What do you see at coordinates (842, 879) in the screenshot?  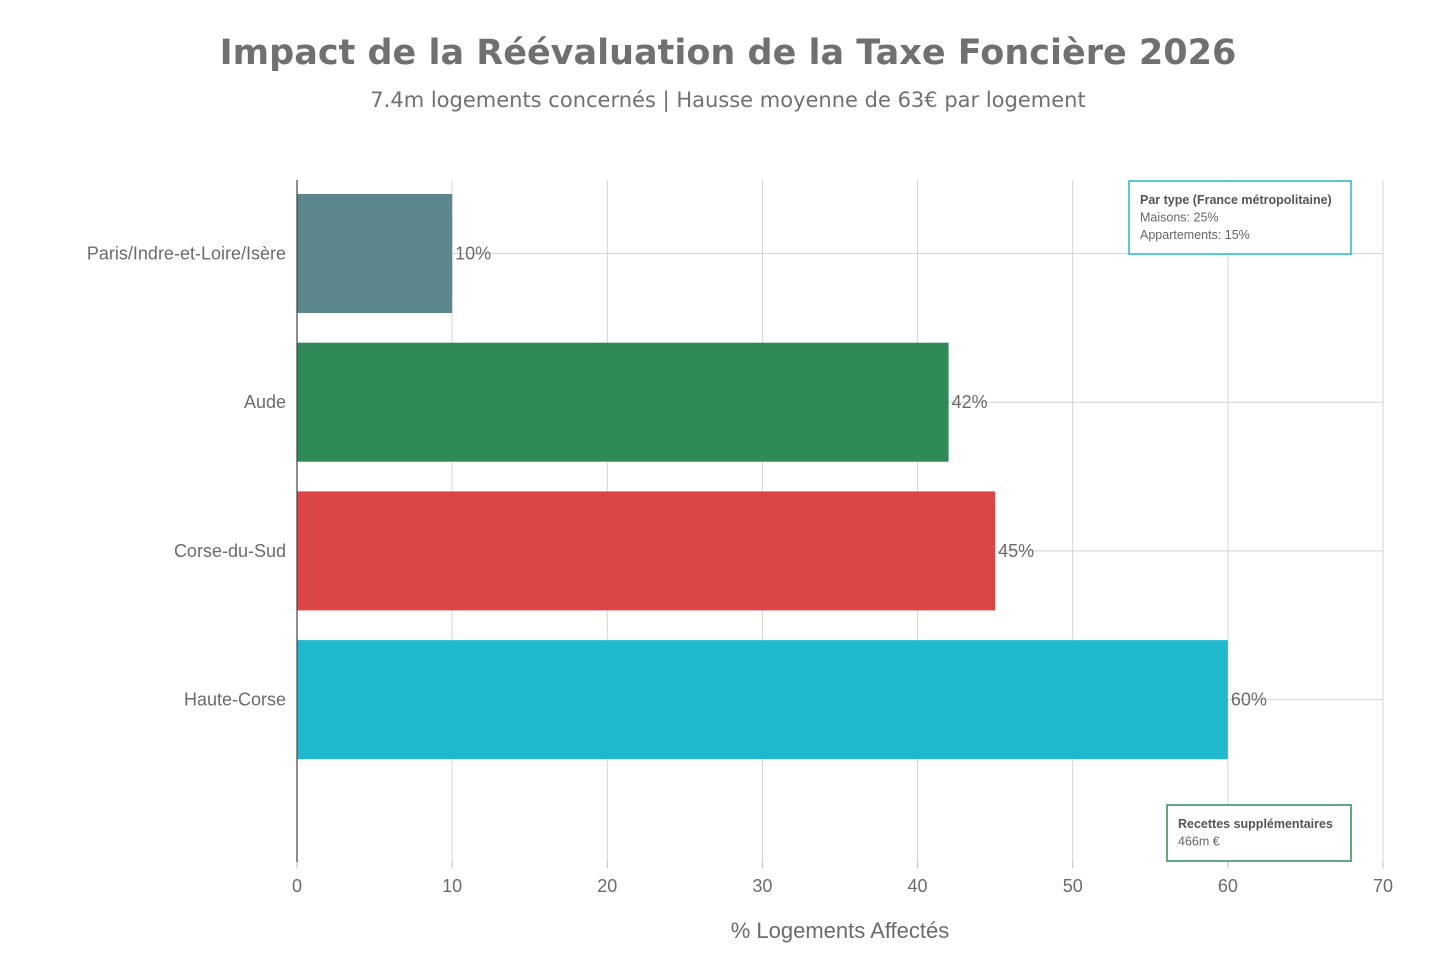 I see `x-axis-ticks: 0 10 20 30 40 50 60 70` at bounding box center [842, 879].